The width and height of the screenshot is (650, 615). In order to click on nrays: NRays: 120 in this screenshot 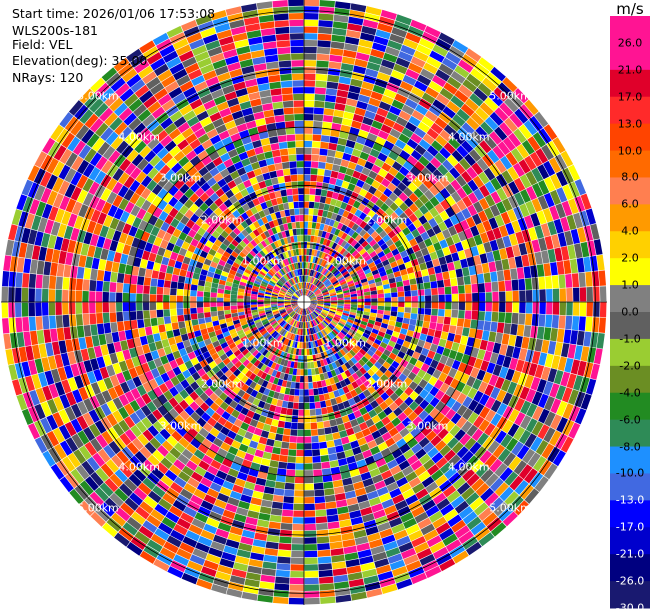, I will do `click(48, 77)`.